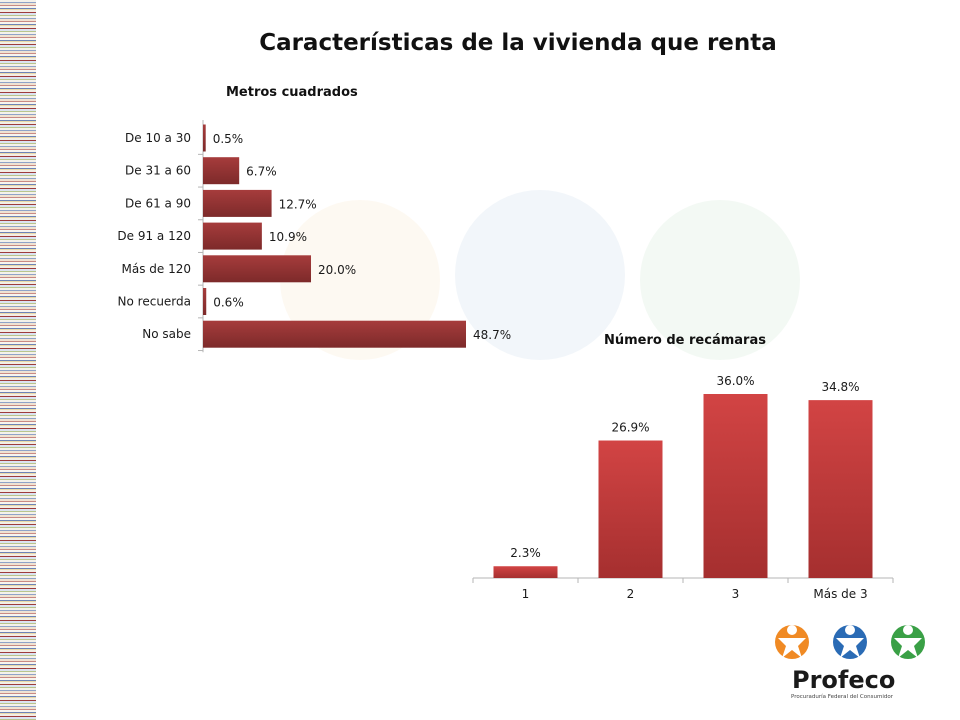 The image size is (960, 720). What do you see at coordinates (228, 139) in the screenshot?
I see `data-label: 0.5%` at bounding box center [228, 139].